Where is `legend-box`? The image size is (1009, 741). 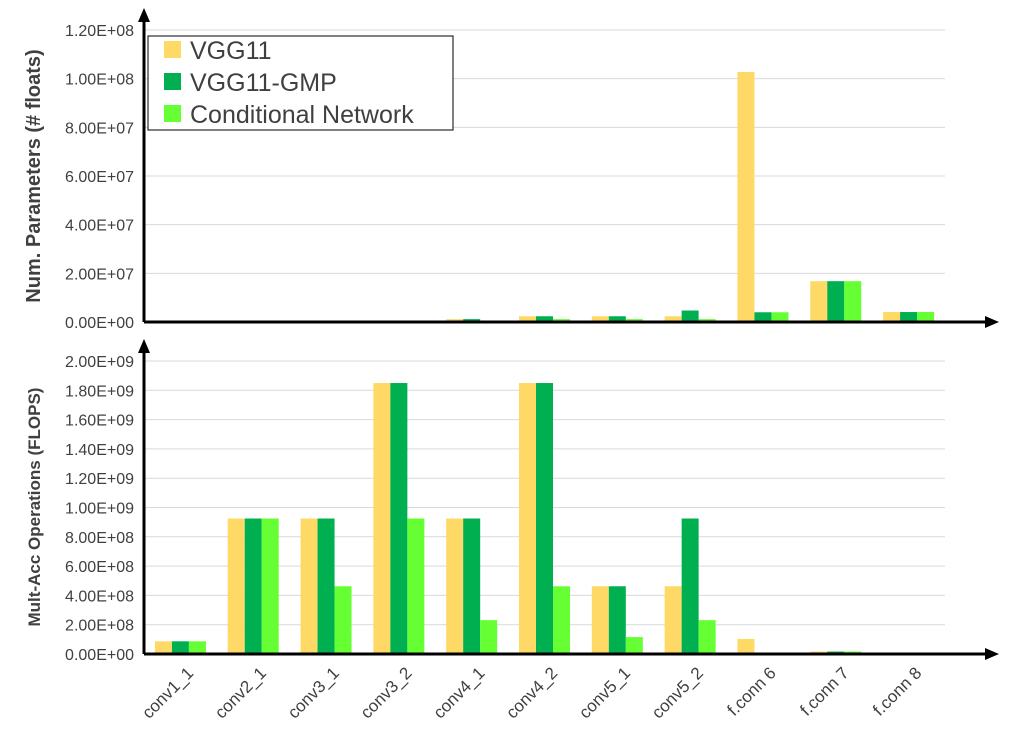 legend-box is located at coordinates (300, 83).